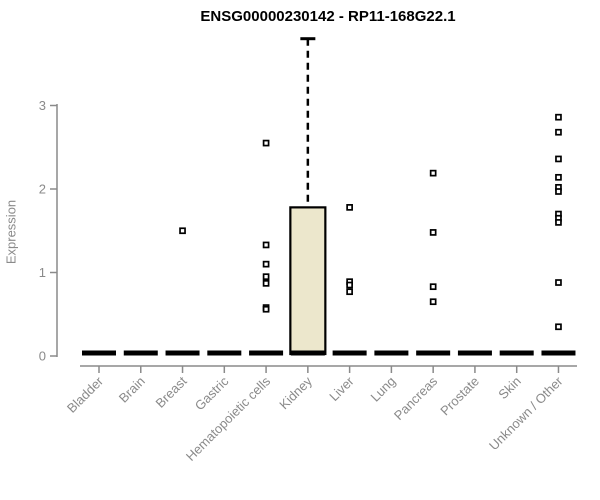 The image size is (600, 500). What do you see at coordinates (212, 393) in the screenshot?
I see `x-category-label: Gastric` at bounding box center [212, 393].